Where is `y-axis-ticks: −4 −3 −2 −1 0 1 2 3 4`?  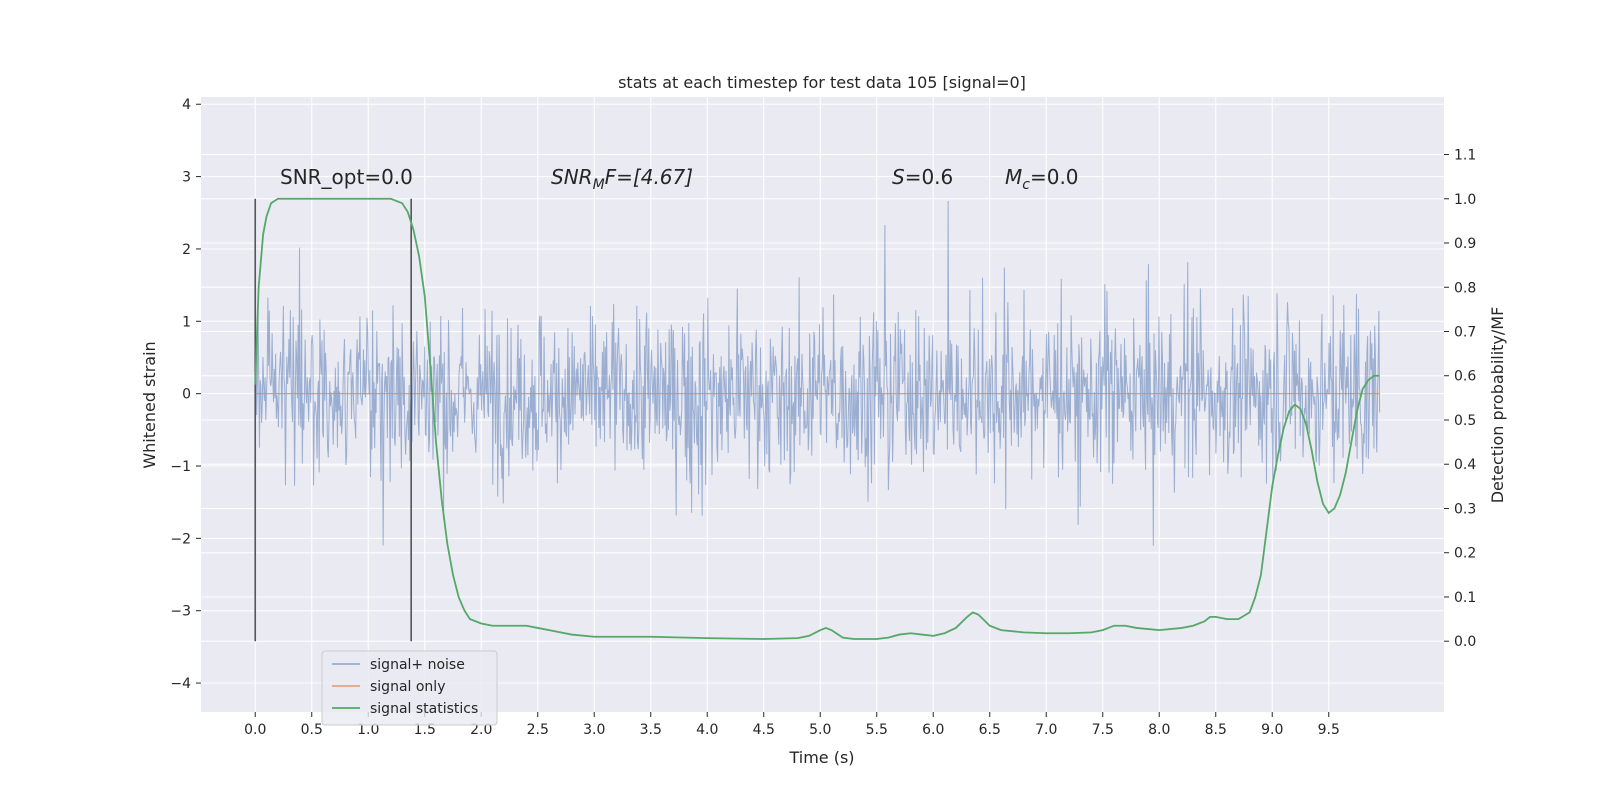 y-axis-ticks: −4 −3 −2 −1 0 1 2 3 4 is located at coordinates (185, 394).